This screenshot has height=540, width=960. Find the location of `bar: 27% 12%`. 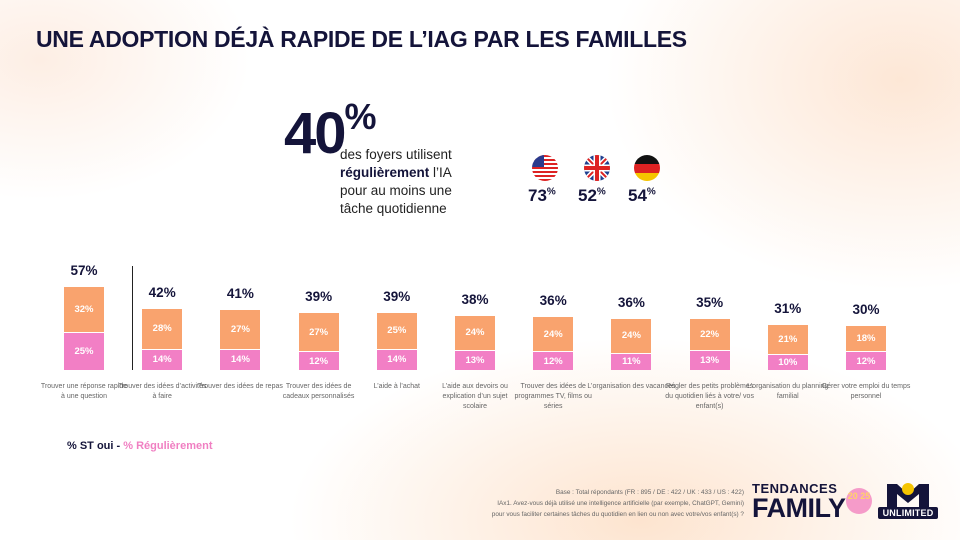

bar: 27% 12% is located at coordinates (318, 341).